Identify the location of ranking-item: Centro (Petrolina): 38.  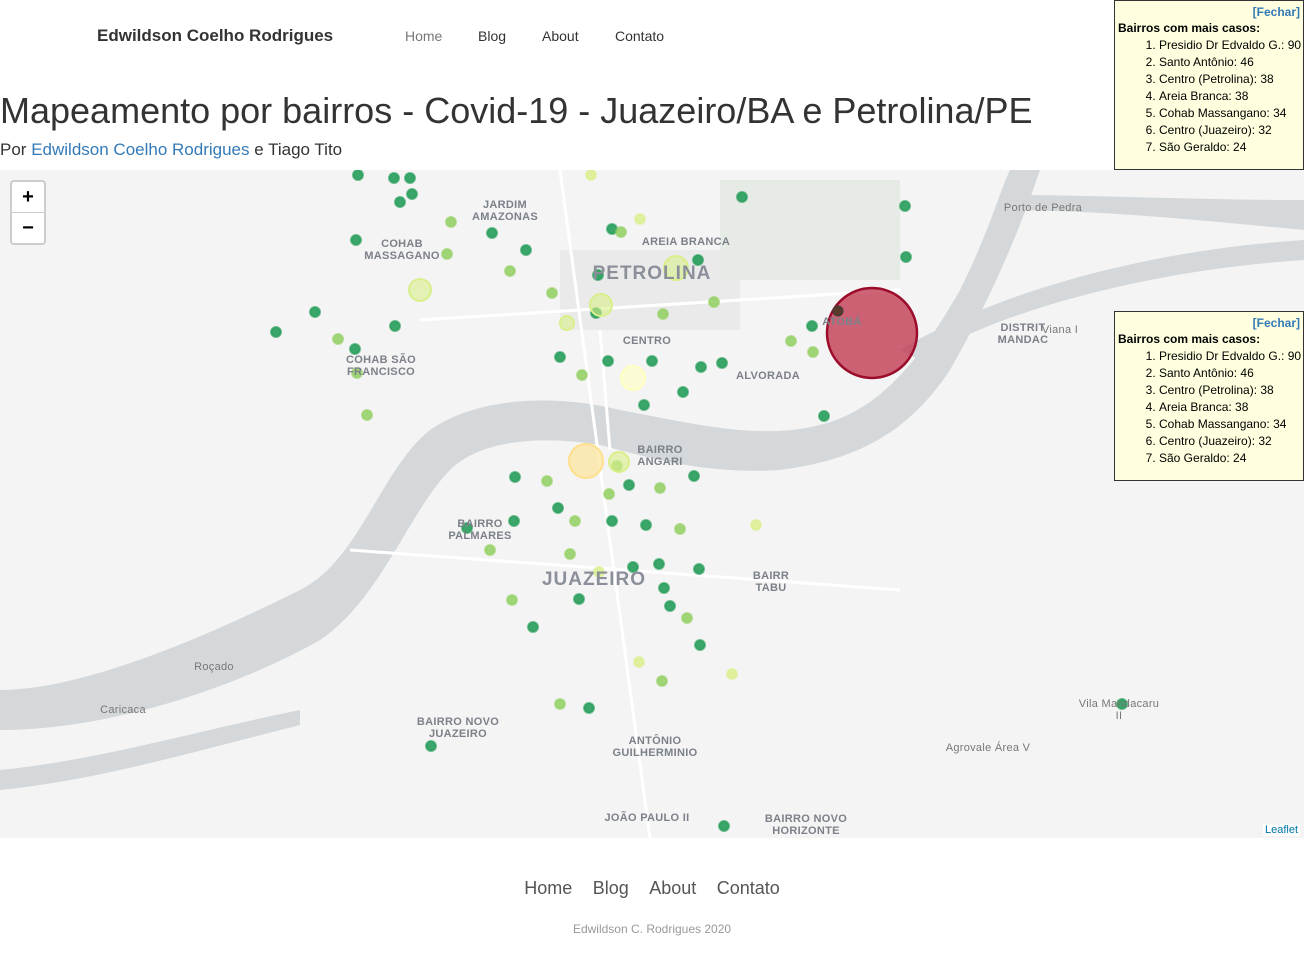
(1231, 390).